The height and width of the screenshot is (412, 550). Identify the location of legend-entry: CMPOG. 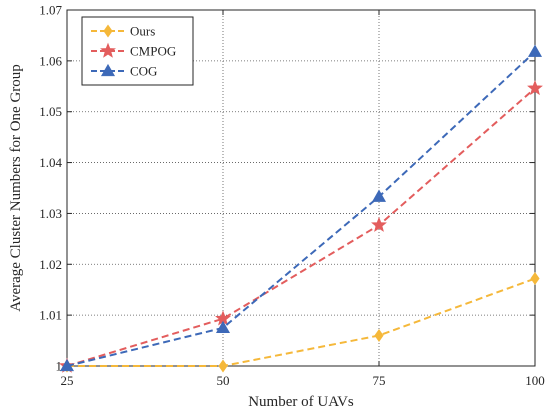
(133, 50).